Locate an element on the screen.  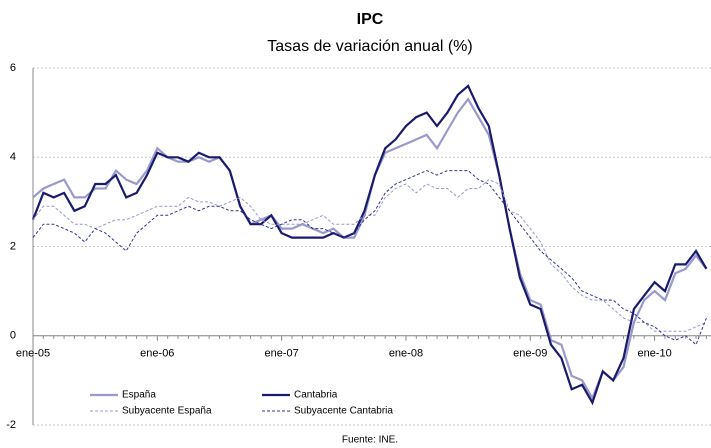
legend-label: España is located at coordinates (139, 395).